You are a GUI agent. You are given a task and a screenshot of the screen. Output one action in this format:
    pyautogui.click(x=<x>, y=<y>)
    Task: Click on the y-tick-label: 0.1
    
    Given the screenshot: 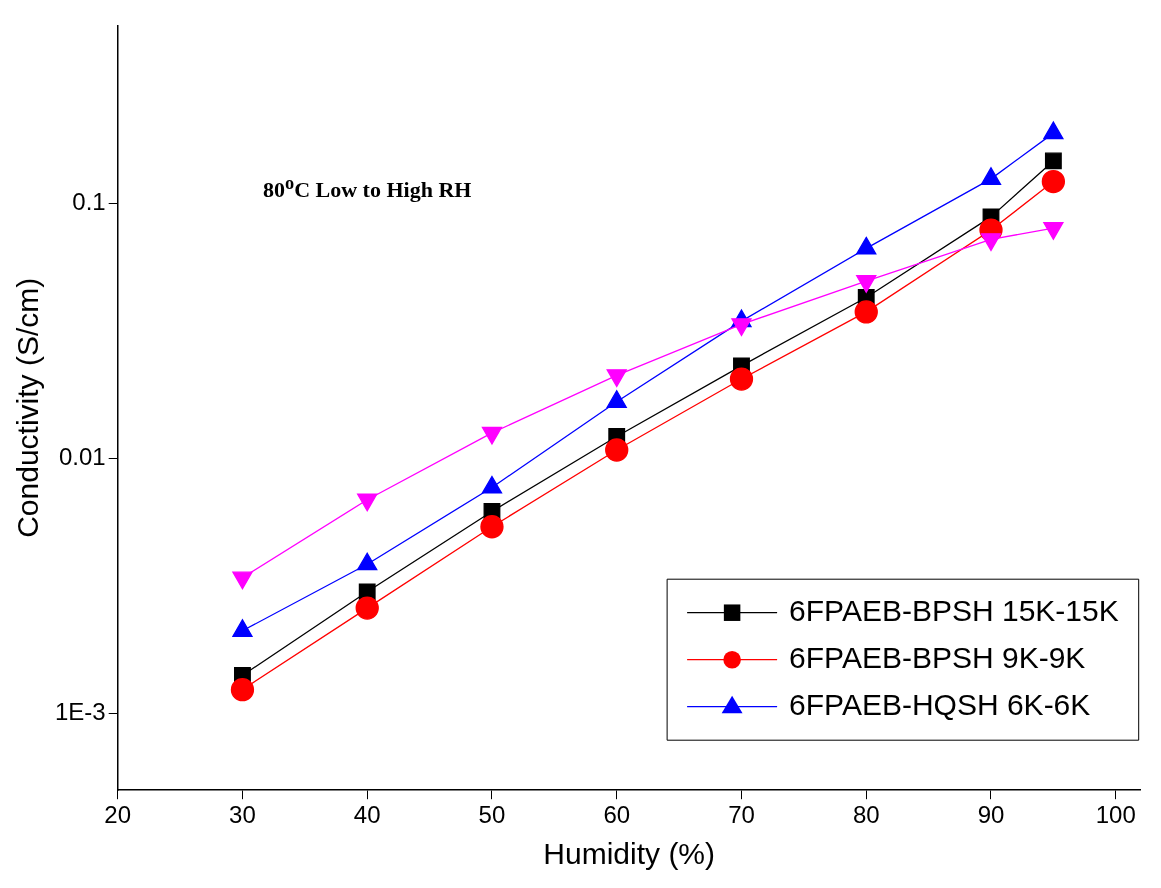 What is the action you would take?
    pyautogui.click(x=89, y=202)
    